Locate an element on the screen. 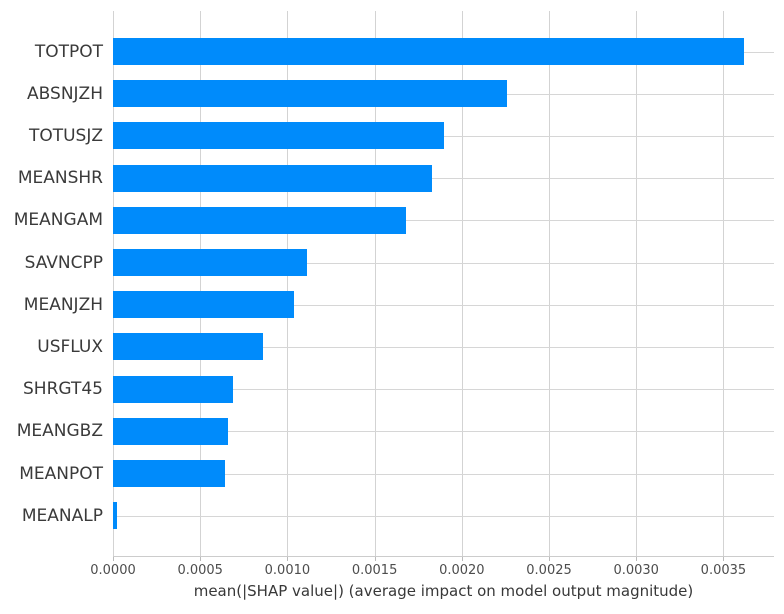 This screenshot has width=784, height=614. x-tick-label: 0.0025 is located at coordinates (549, 570).